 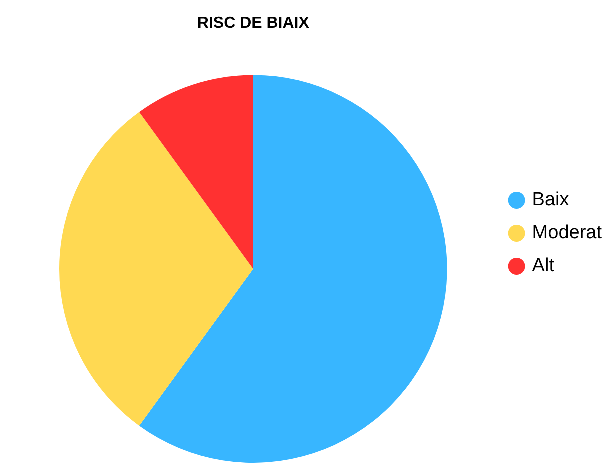 What do you see at coordinates (544, 266) in the screenshot?
I see `legend-label: Alt` at bounding box center [544, 266].